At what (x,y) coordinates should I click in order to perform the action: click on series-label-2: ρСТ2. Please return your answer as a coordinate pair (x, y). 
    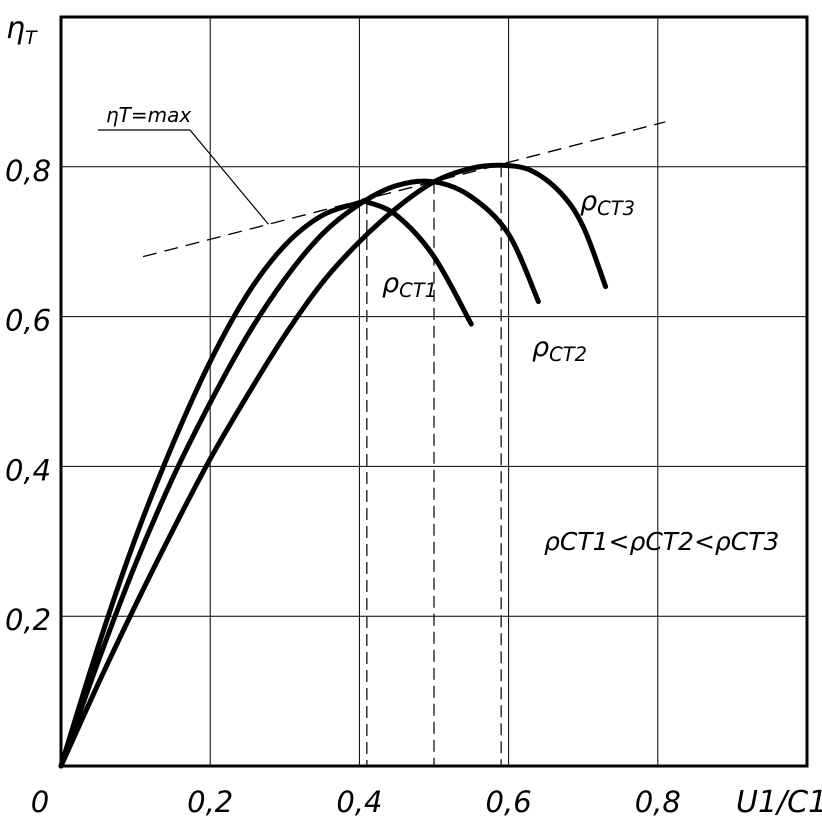
    Looking at the image, I should click on (559, 349).